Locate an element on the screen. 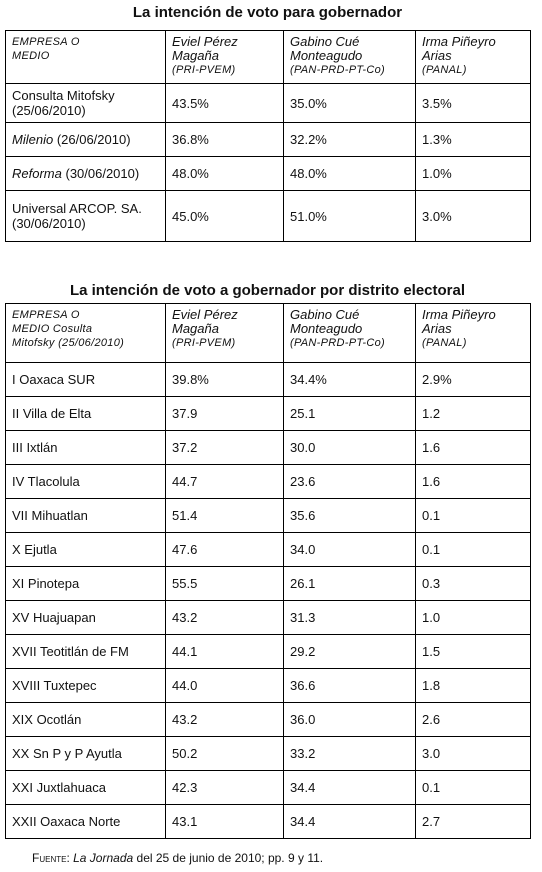 The image size is (542, 872). source-name: Reforma is located at coordinates (37, 173).